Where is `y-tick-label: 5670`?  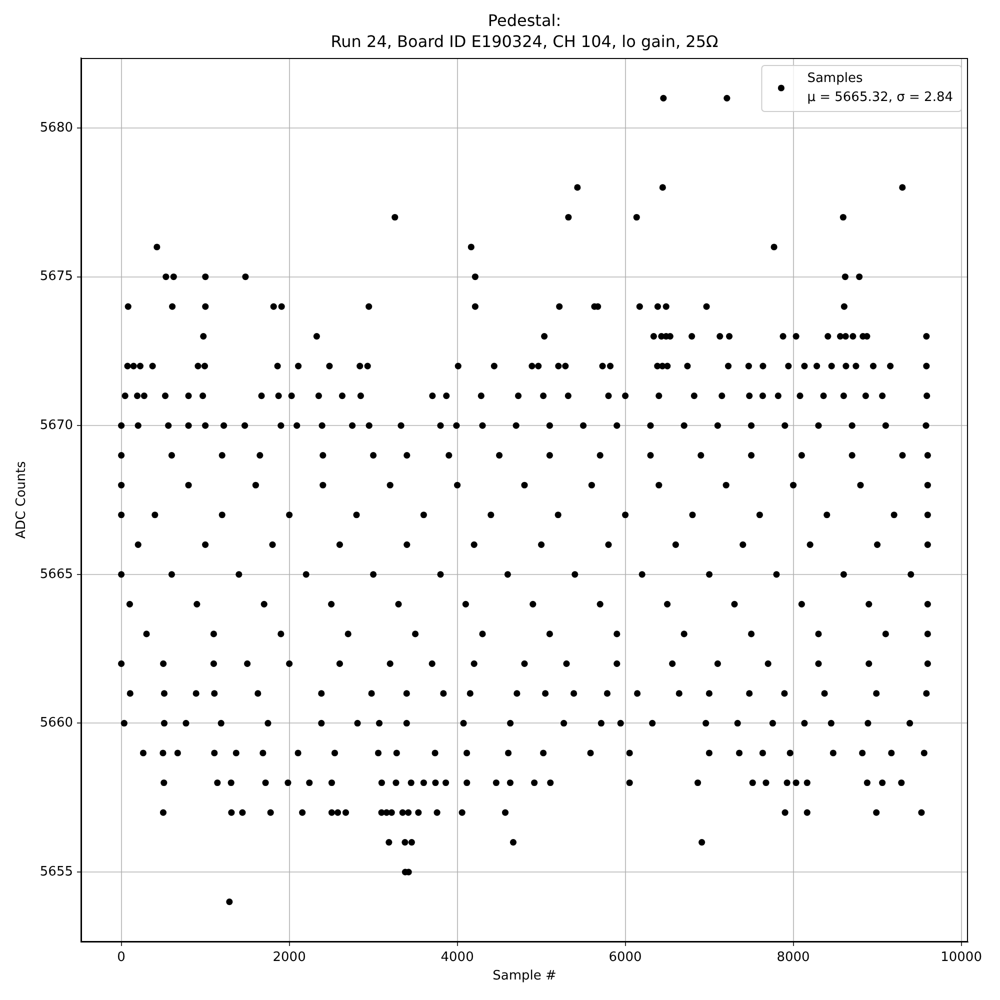 y-tick-label: 5670 is located at coordinates (56, 425).